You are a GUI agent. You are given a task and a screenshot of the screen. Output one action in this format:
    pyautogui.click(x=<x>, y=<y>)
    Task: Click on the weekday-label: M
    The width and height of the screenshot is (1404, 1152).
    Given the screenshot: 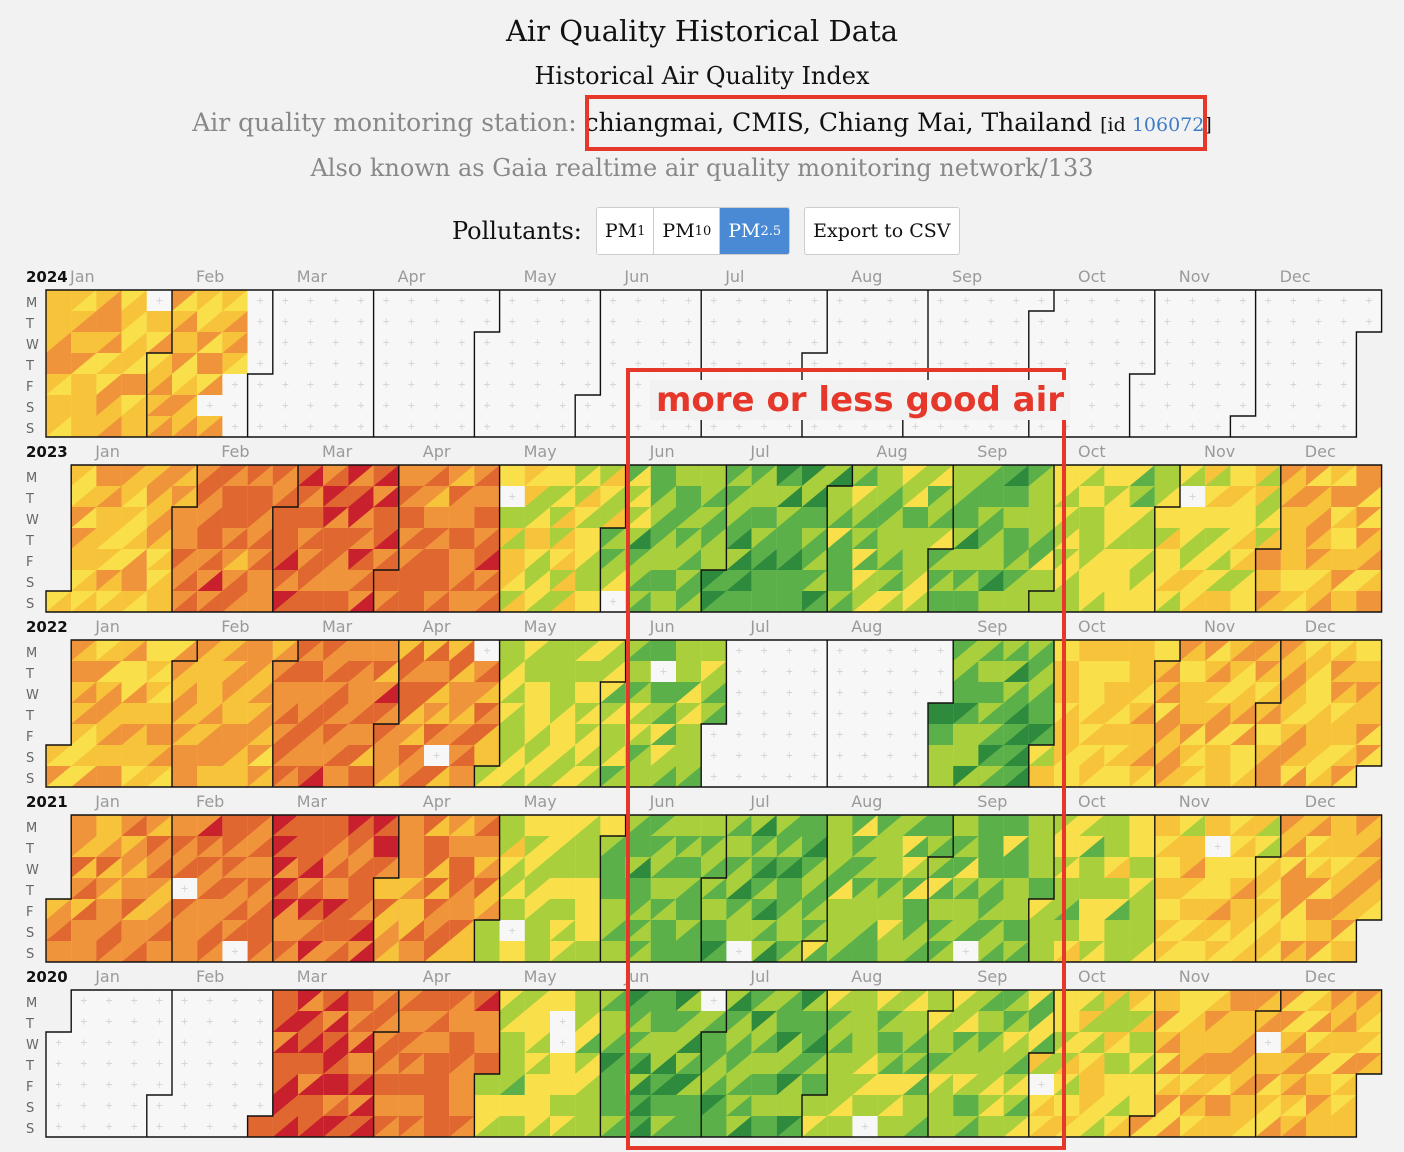 What is the action you would take?
    pyautogui.click(x=31, y=653)
    